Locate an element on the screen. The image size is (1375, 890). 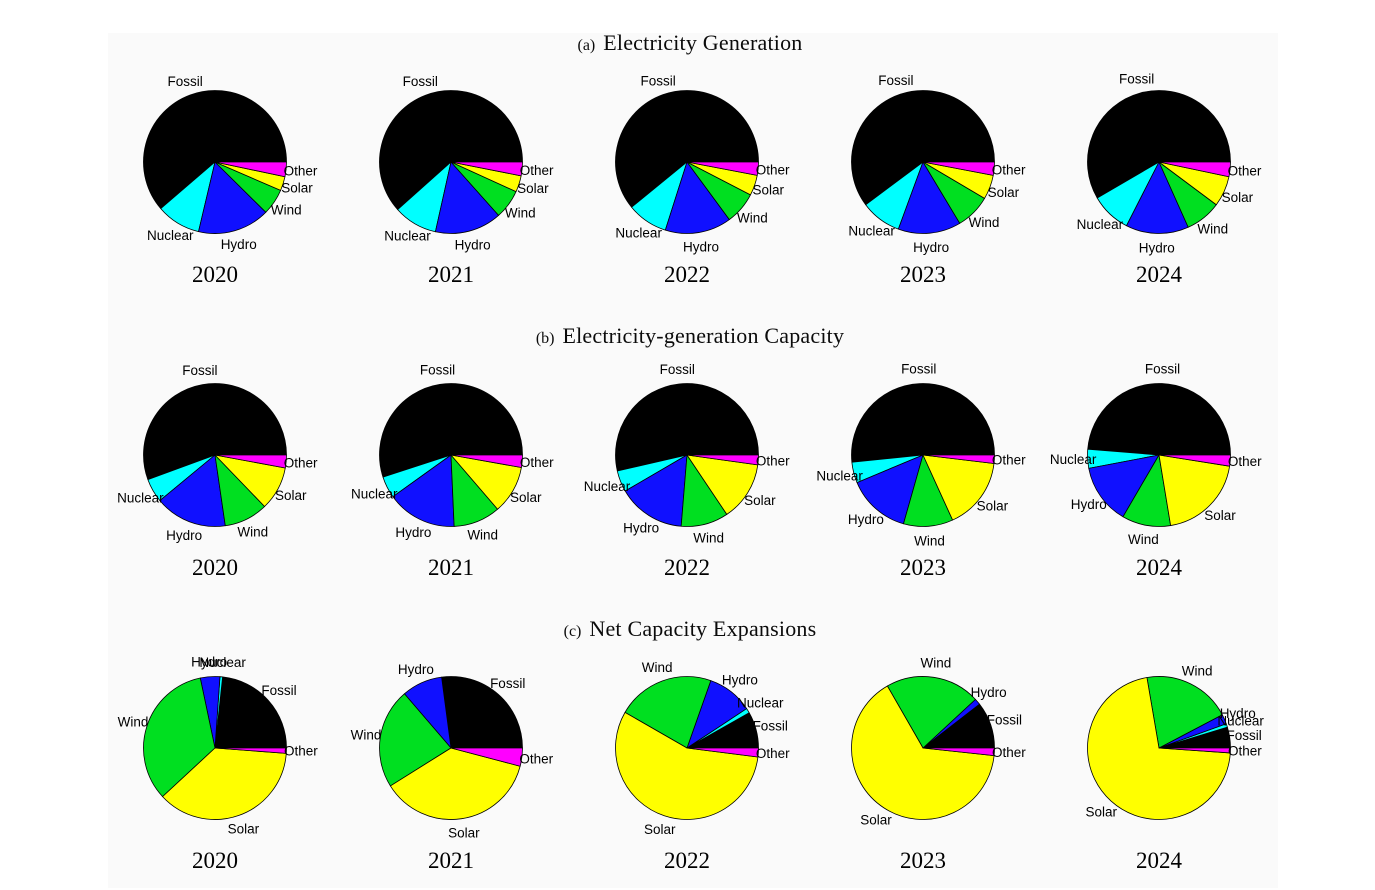
wedge-wind-2023 is located at coordinates (931, 712).